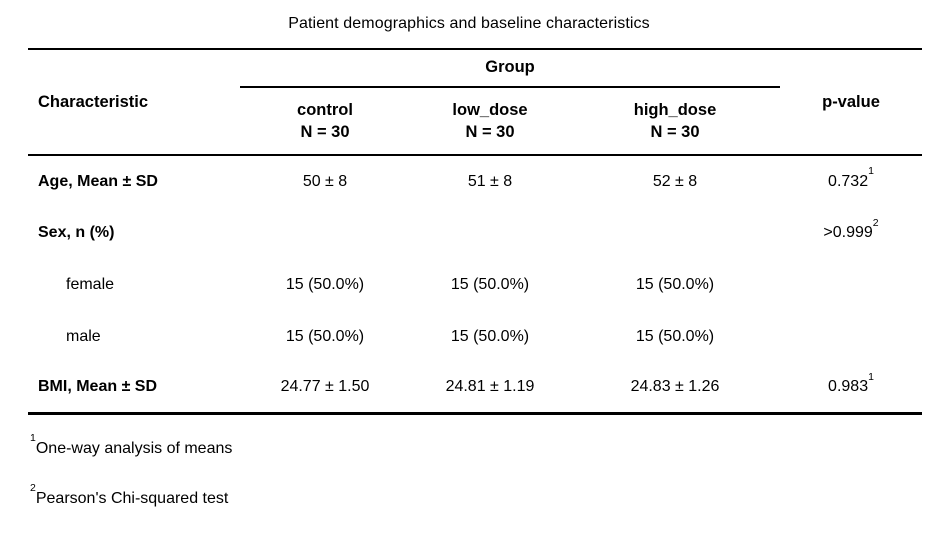 The height and width of the screenshot is (533, 938). I want to click on column-header-high-dose: high_dose N = 30, so click(675, 121).